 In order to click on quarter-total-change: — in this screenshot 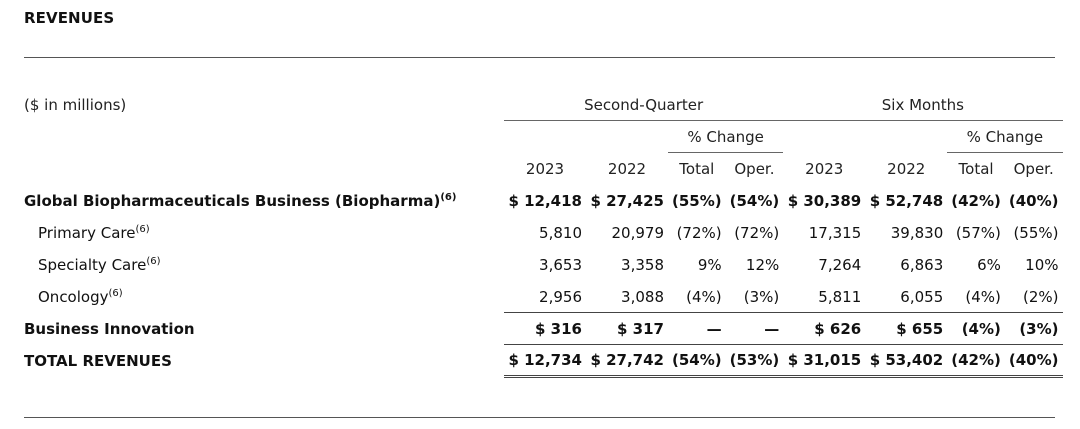, I will do `click(697, 328)`.